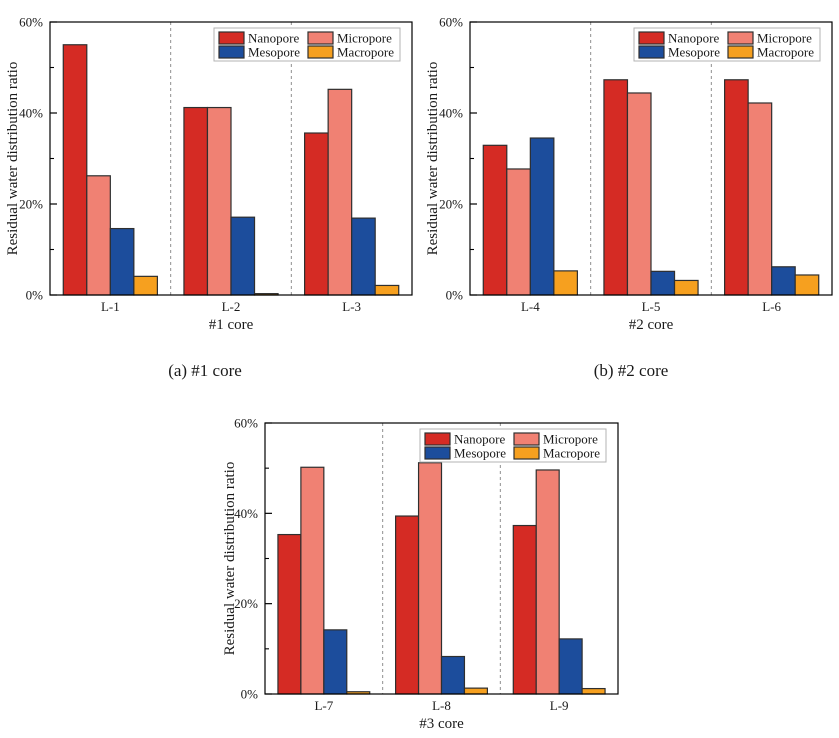  Describe the element at coordinates (231, 306) in the screenshot. I see `x-tick-label: L-2` at that location.